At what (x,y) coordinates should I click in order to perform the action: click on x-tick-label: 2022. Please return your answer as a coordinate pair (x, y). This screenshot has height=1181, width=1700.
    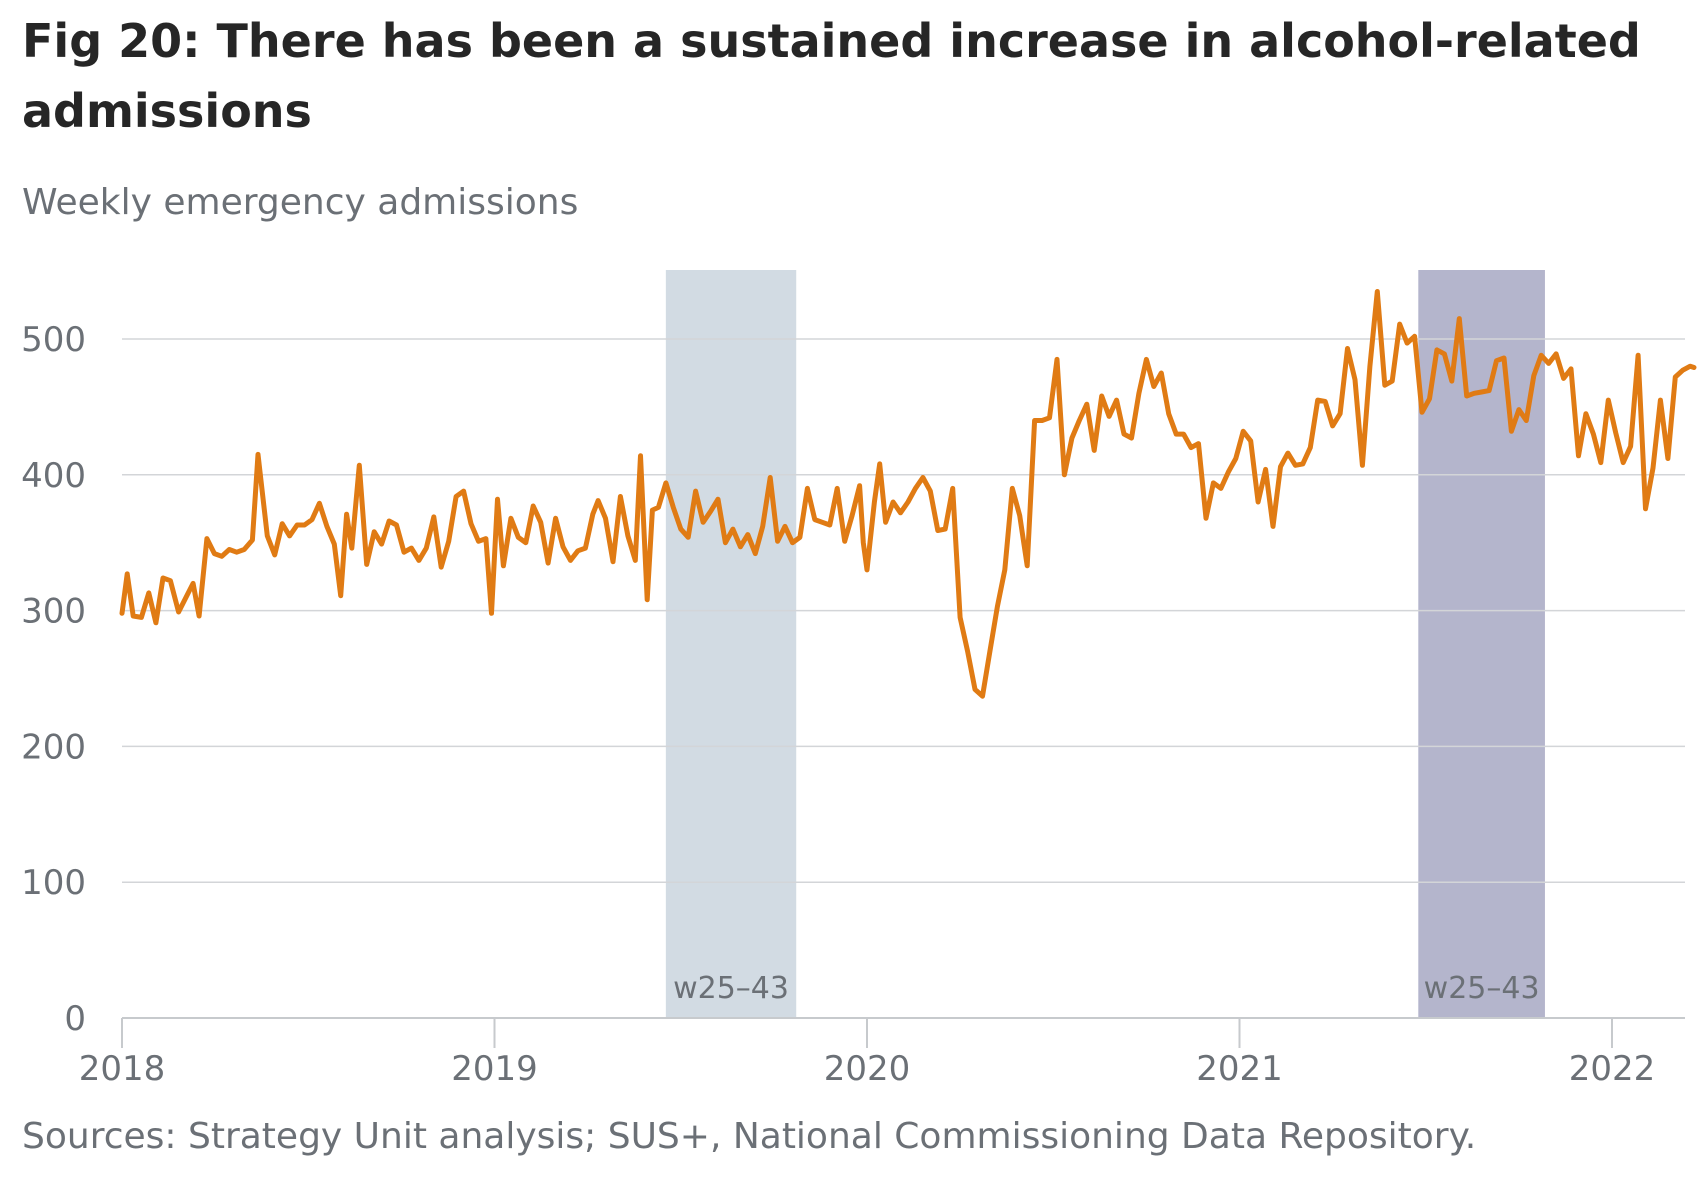
    Looking at the image, I should click on (1612, 1069).